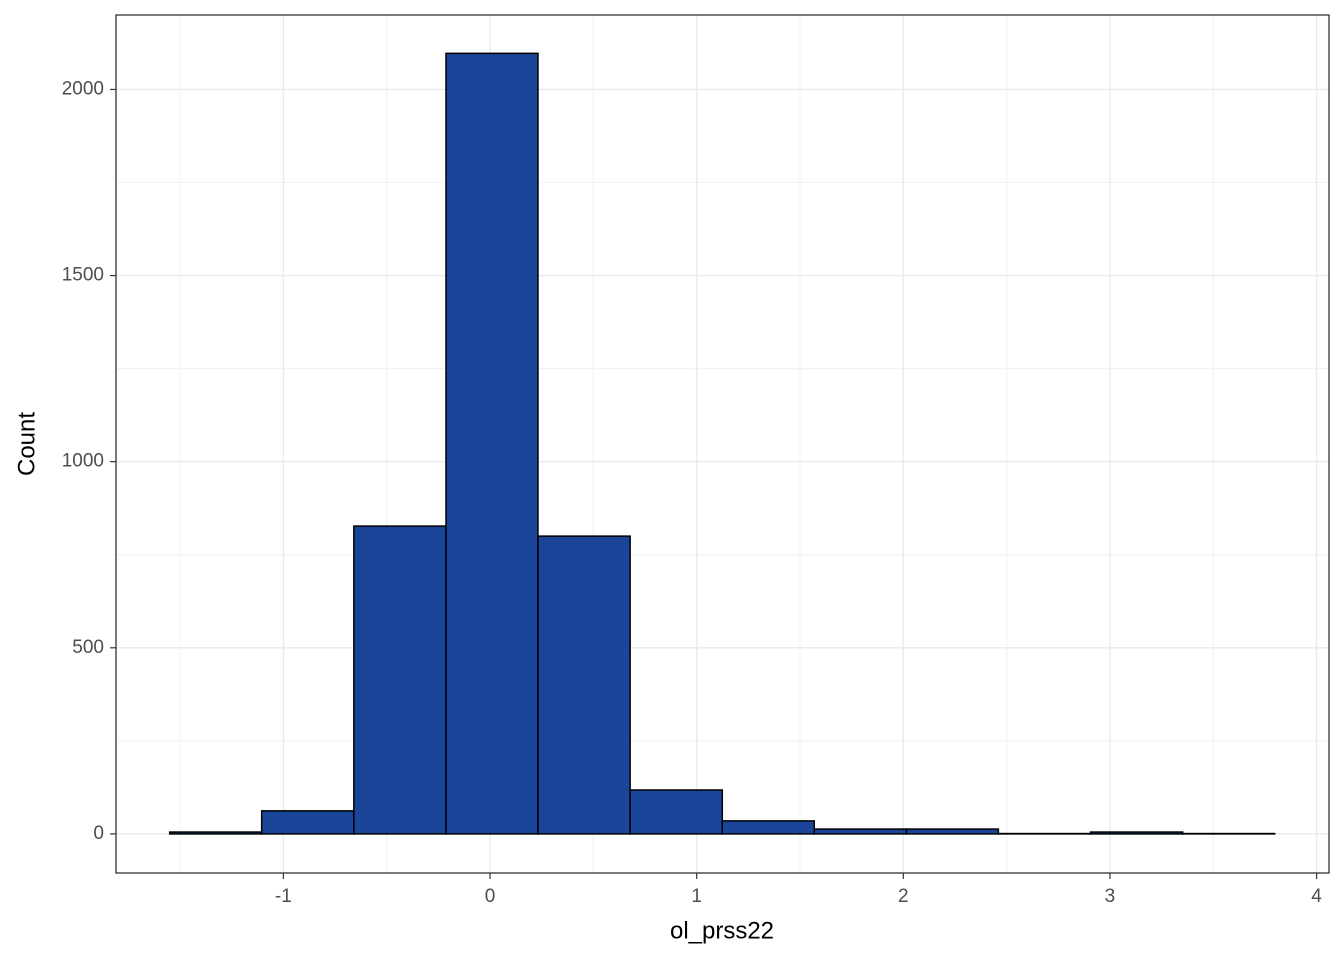 This screenshot has width=1344, height=960. I want to click on x-tick-label: 2, so click(903, 896).